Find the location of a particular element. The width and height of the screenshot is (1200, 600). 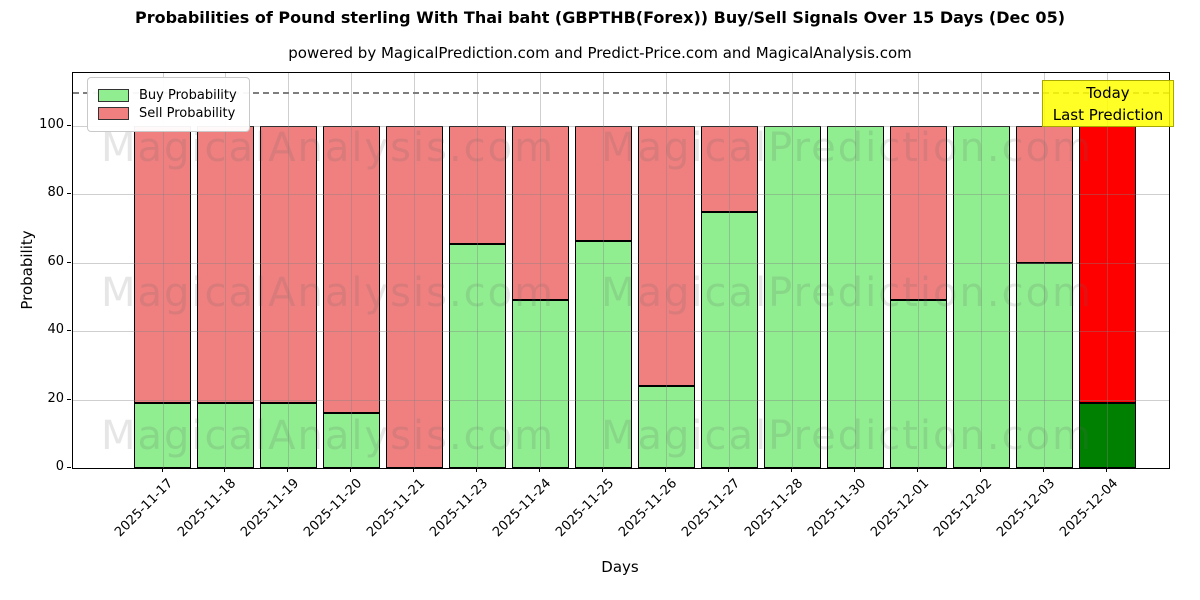

legend-label: Sell Probability is located at coordinates (187, 113).